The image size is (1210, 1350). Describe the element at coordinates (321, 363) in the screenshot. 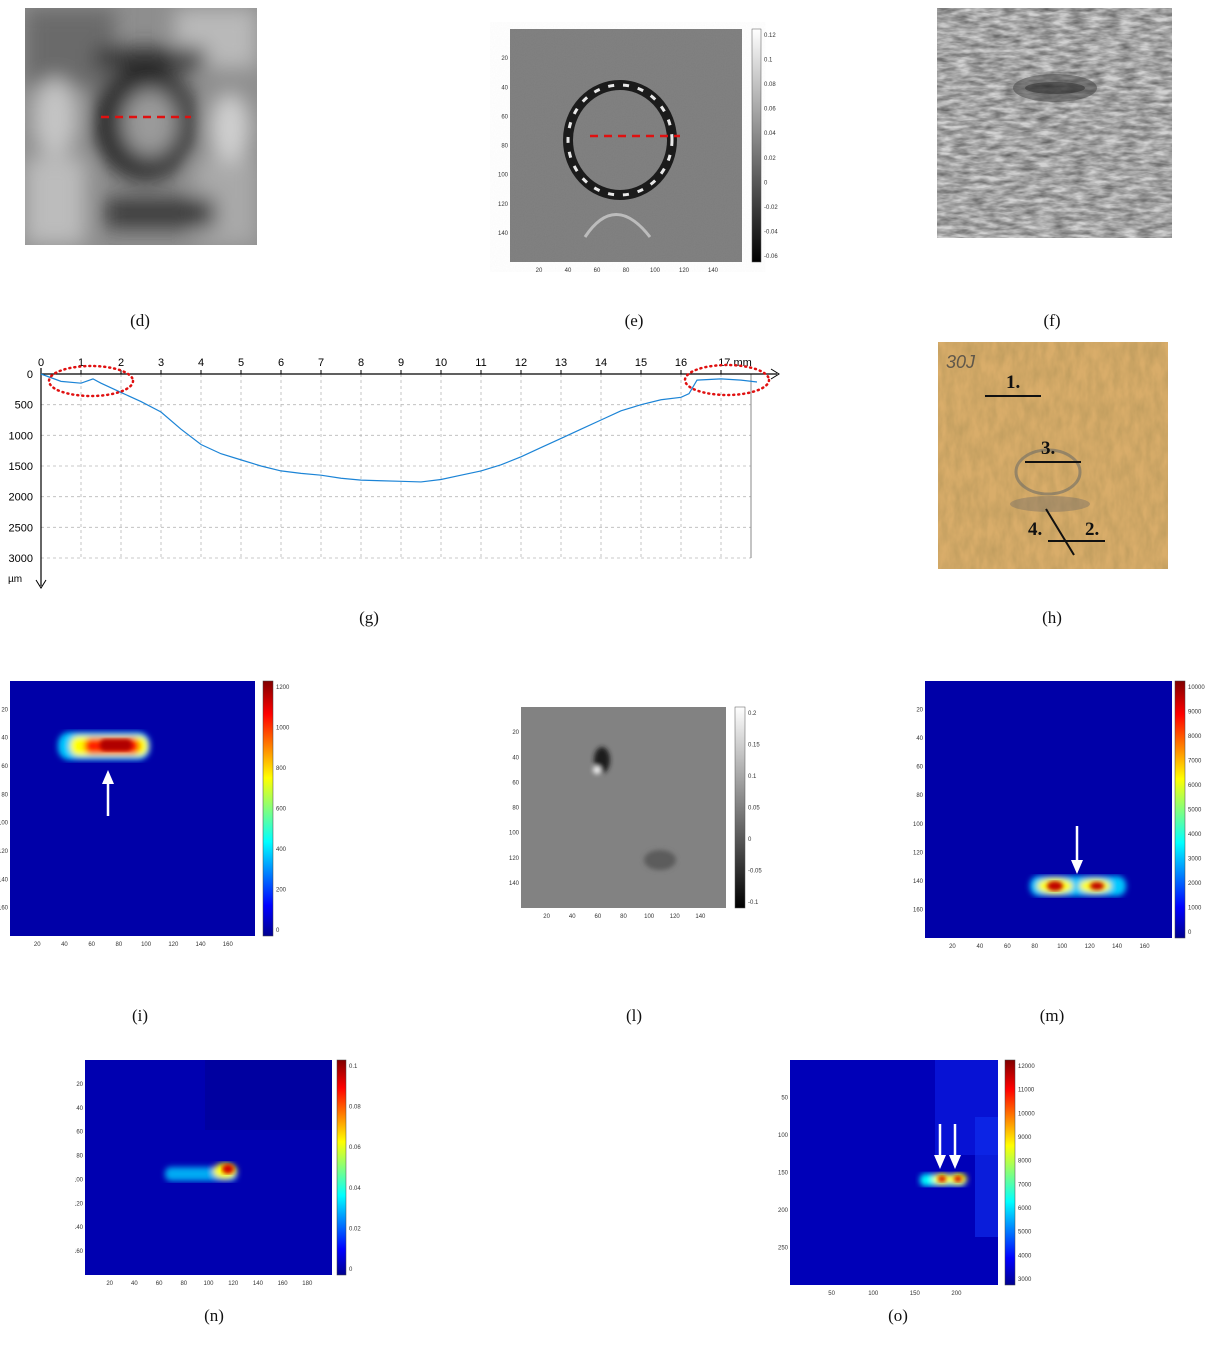

I see `x-tick-label: 7` at that location.